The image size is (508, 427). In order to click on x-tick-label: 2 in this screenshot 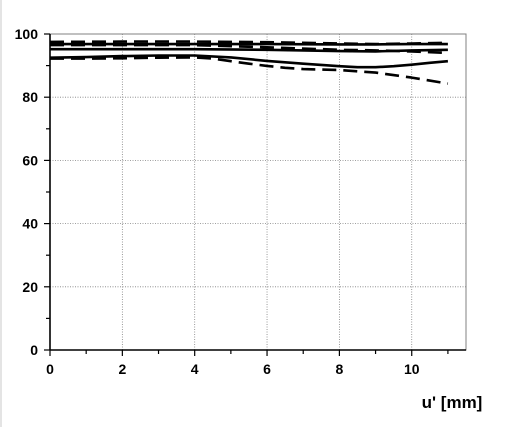, I will do `click(122, 369)`.